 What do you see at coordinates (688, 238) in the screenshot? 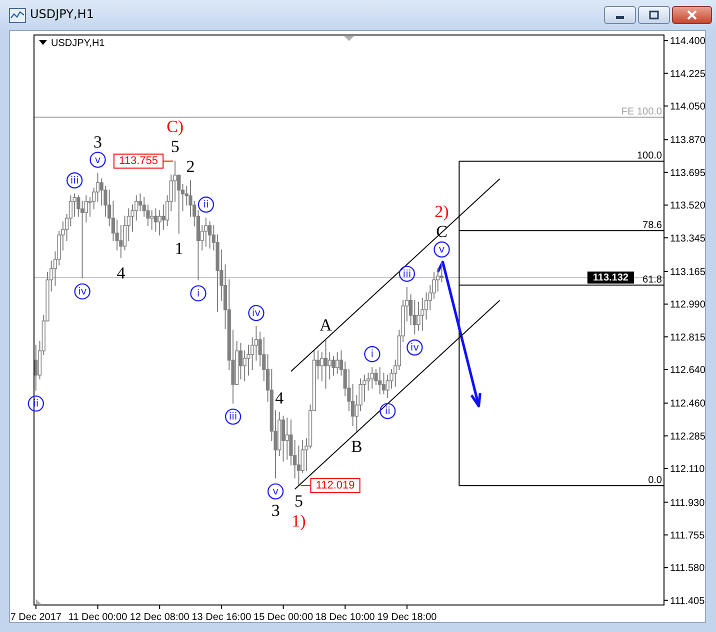
I see `y-tick-label: 113.345` at bounding box center [688, 238].